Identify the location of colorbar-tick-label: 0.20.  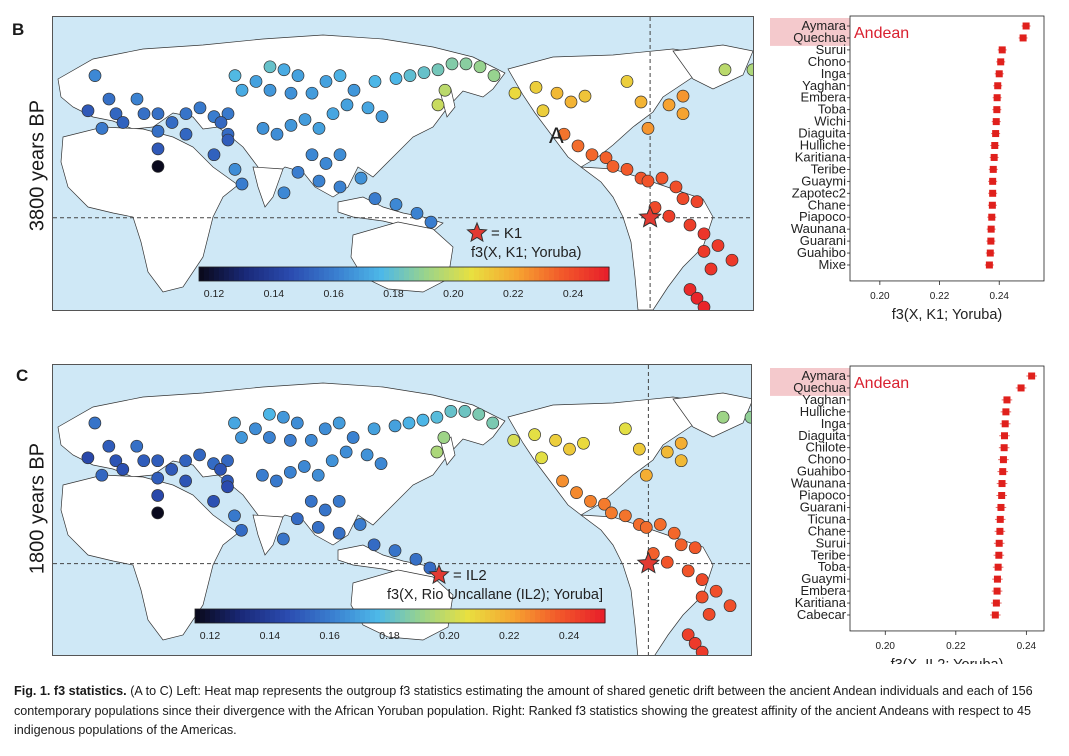
(453, 294).